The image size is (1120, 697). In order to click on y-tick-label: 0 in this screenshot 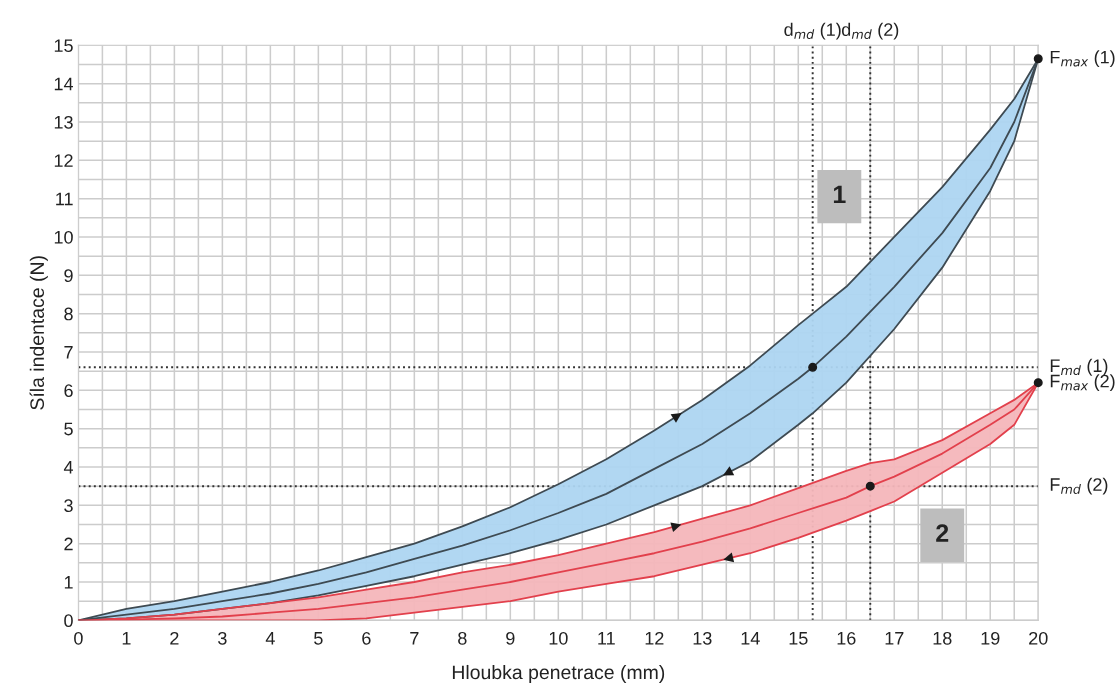, I will do `click(68, 621)`.